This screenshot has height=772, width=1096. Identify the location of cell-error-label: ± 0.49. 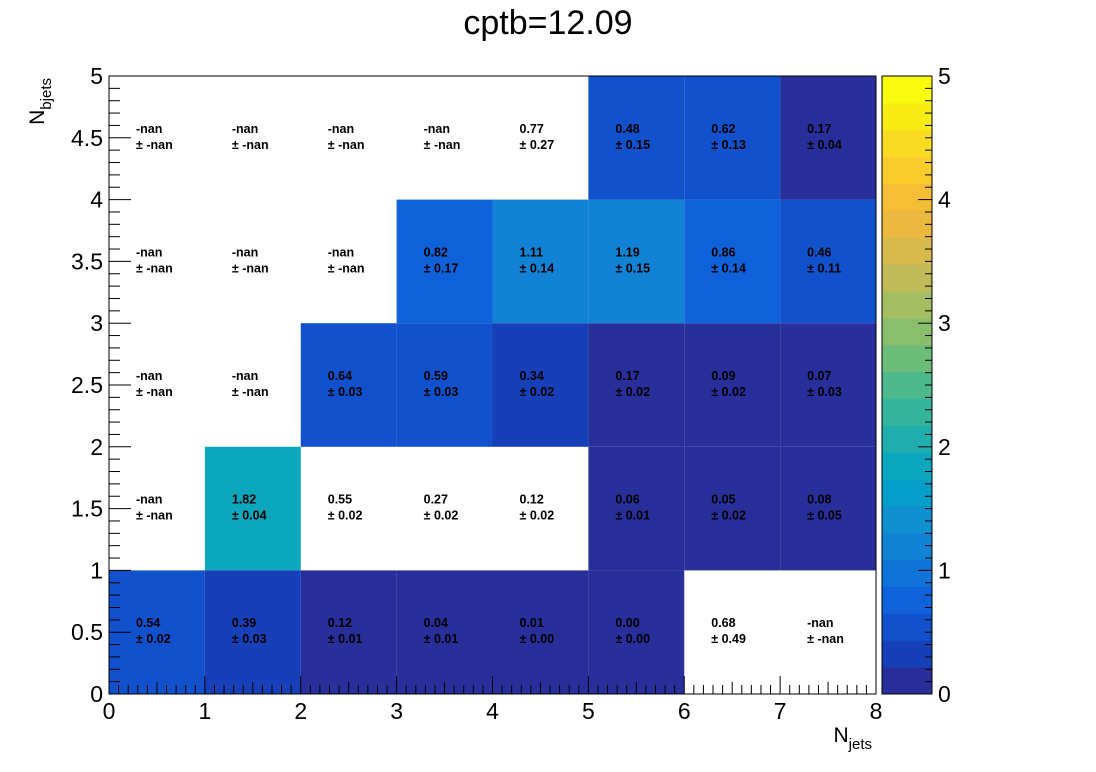
(728, 639).